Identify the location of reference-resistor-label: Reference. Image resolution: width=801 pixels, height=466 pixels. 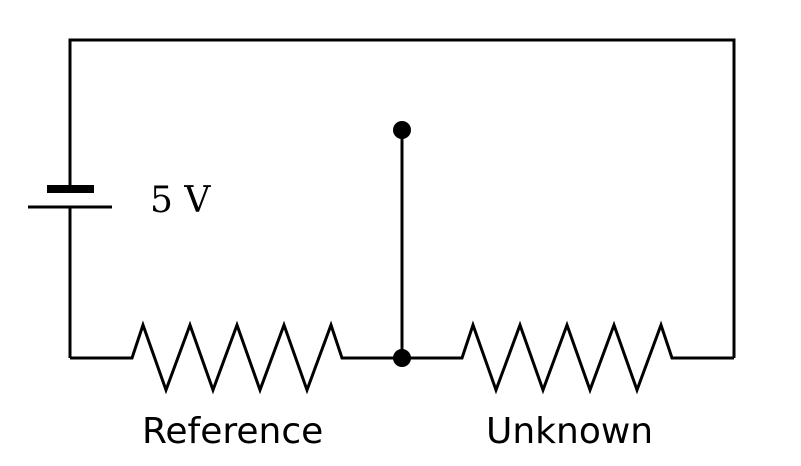
(232, 431).